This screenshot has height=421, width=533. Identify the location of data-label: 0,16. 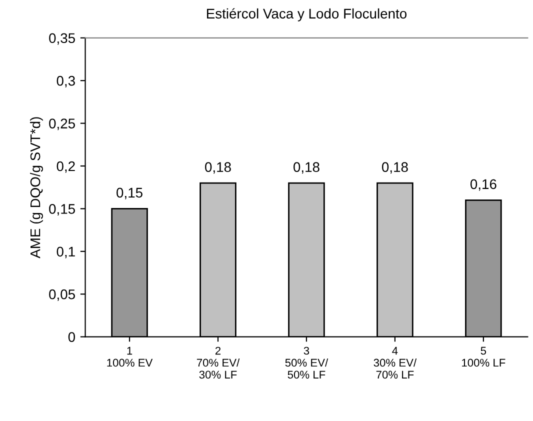
(483, 185).